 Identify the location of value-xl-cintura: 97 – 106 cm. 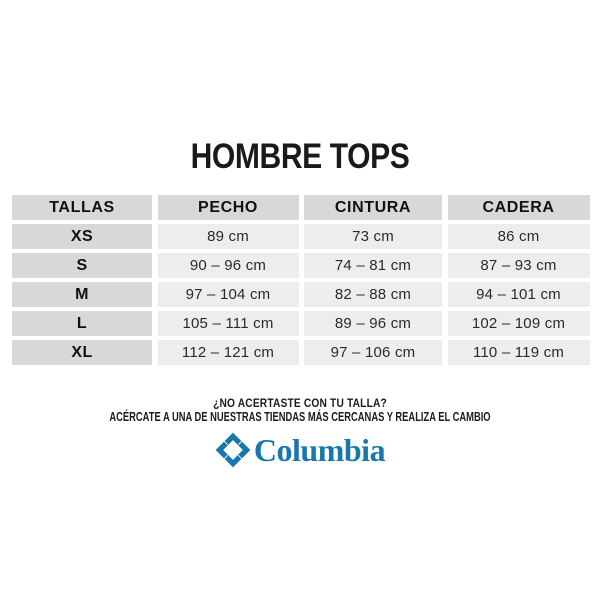
(373, 352).